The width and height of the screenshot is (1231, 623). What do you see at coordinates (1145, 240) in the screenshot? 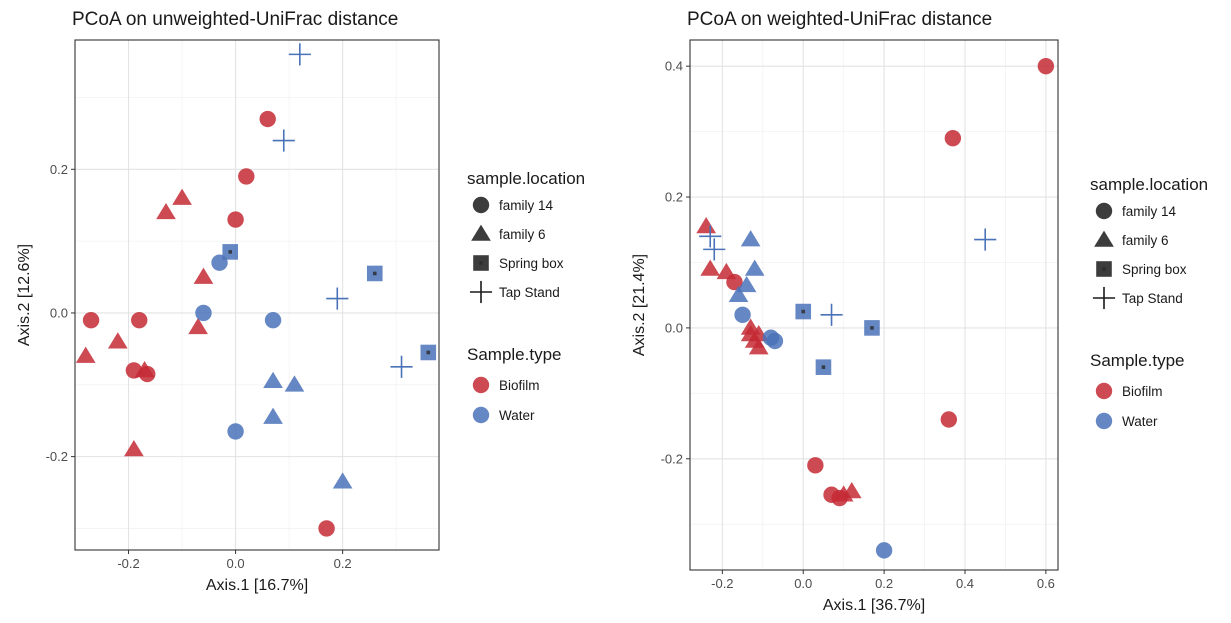
I see `legend-label: family 6` at bounding box center [1145, 240].